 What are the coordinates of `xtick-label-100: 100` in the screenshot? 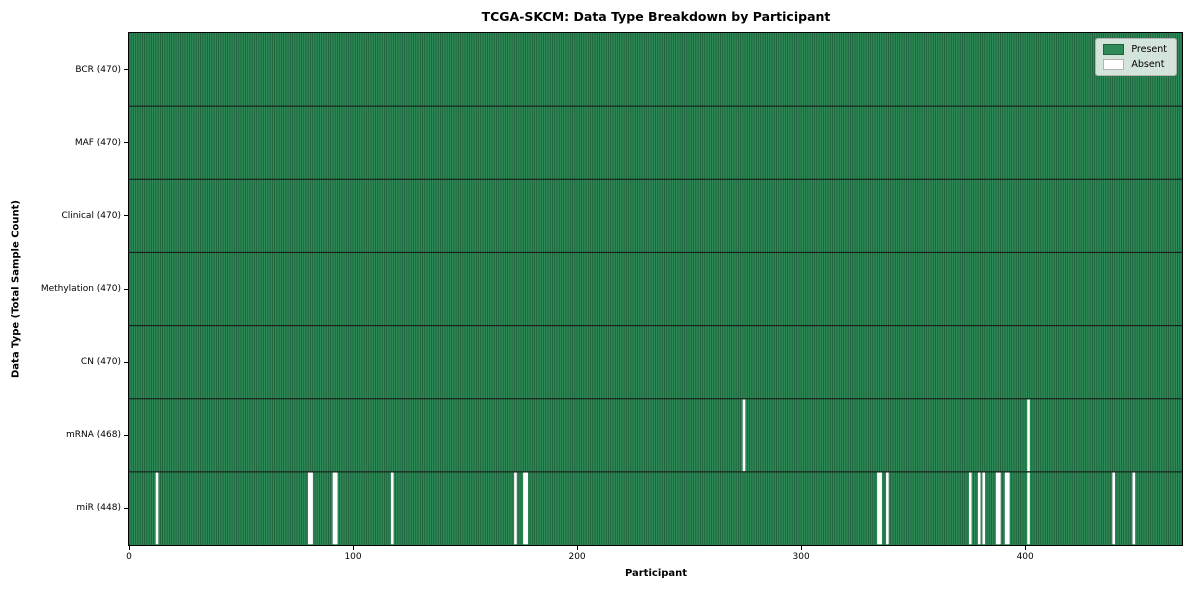 It's located at (353, 557).